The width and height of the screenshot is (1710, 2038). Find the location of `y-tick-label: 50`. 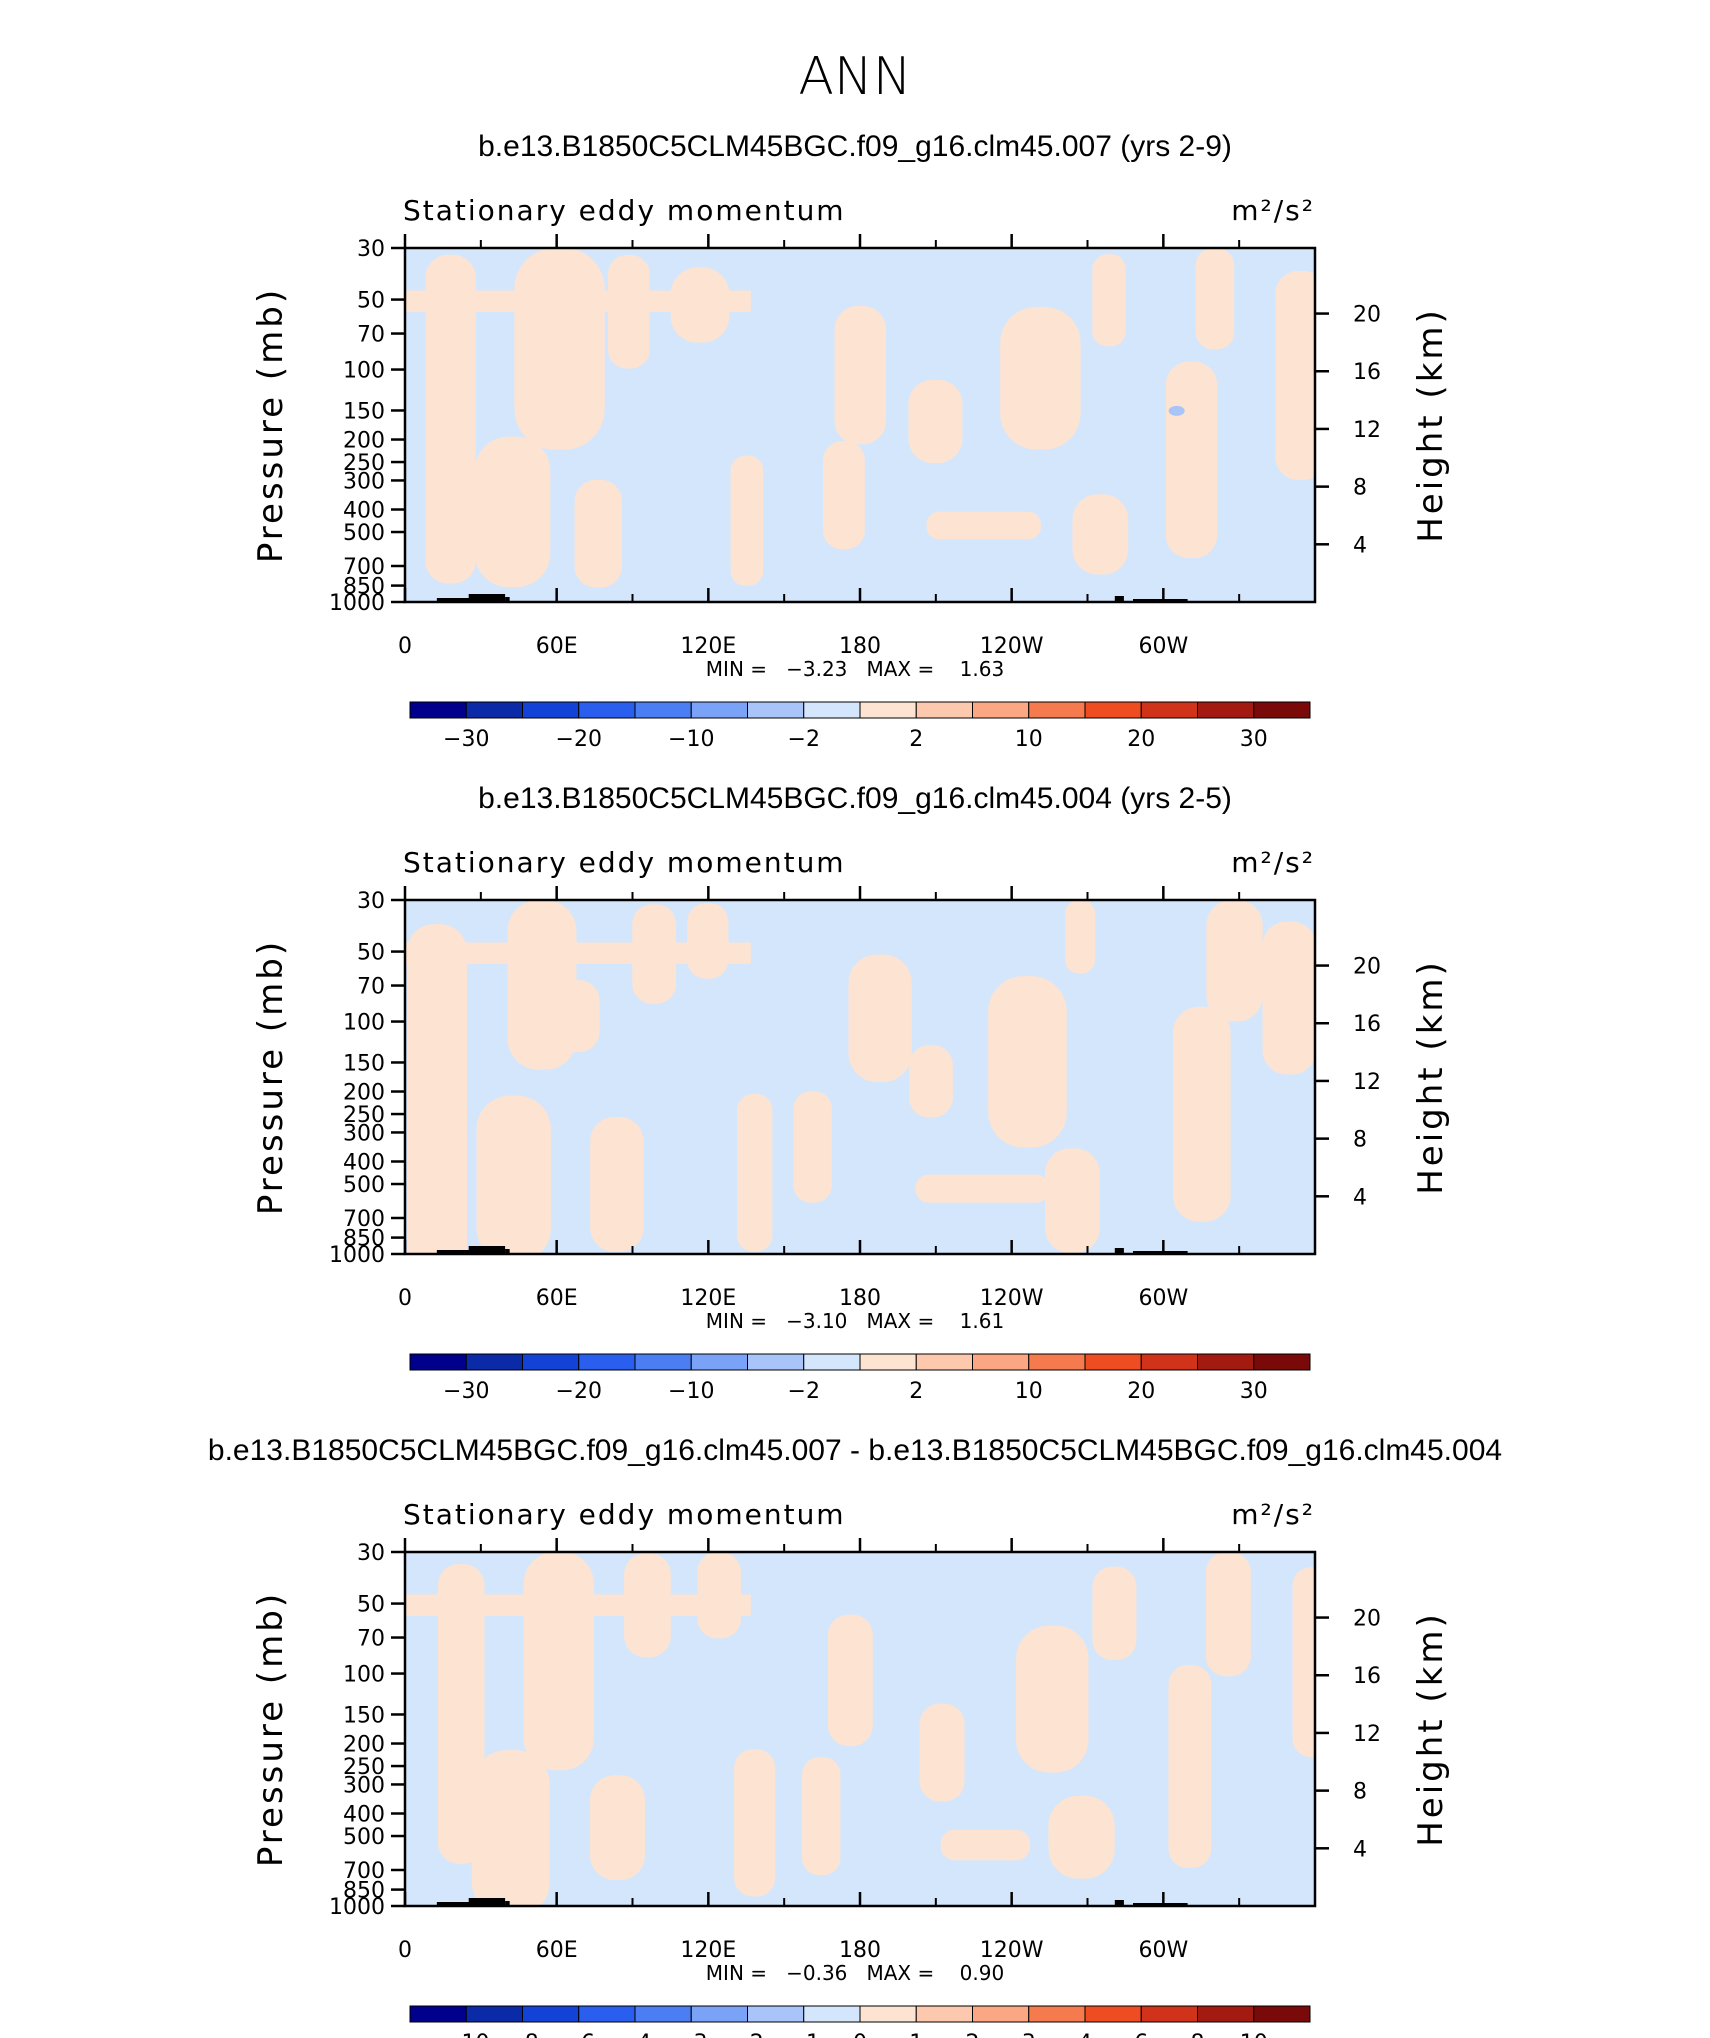

y-tick-label: 50 is located at coordinates (371, 301).